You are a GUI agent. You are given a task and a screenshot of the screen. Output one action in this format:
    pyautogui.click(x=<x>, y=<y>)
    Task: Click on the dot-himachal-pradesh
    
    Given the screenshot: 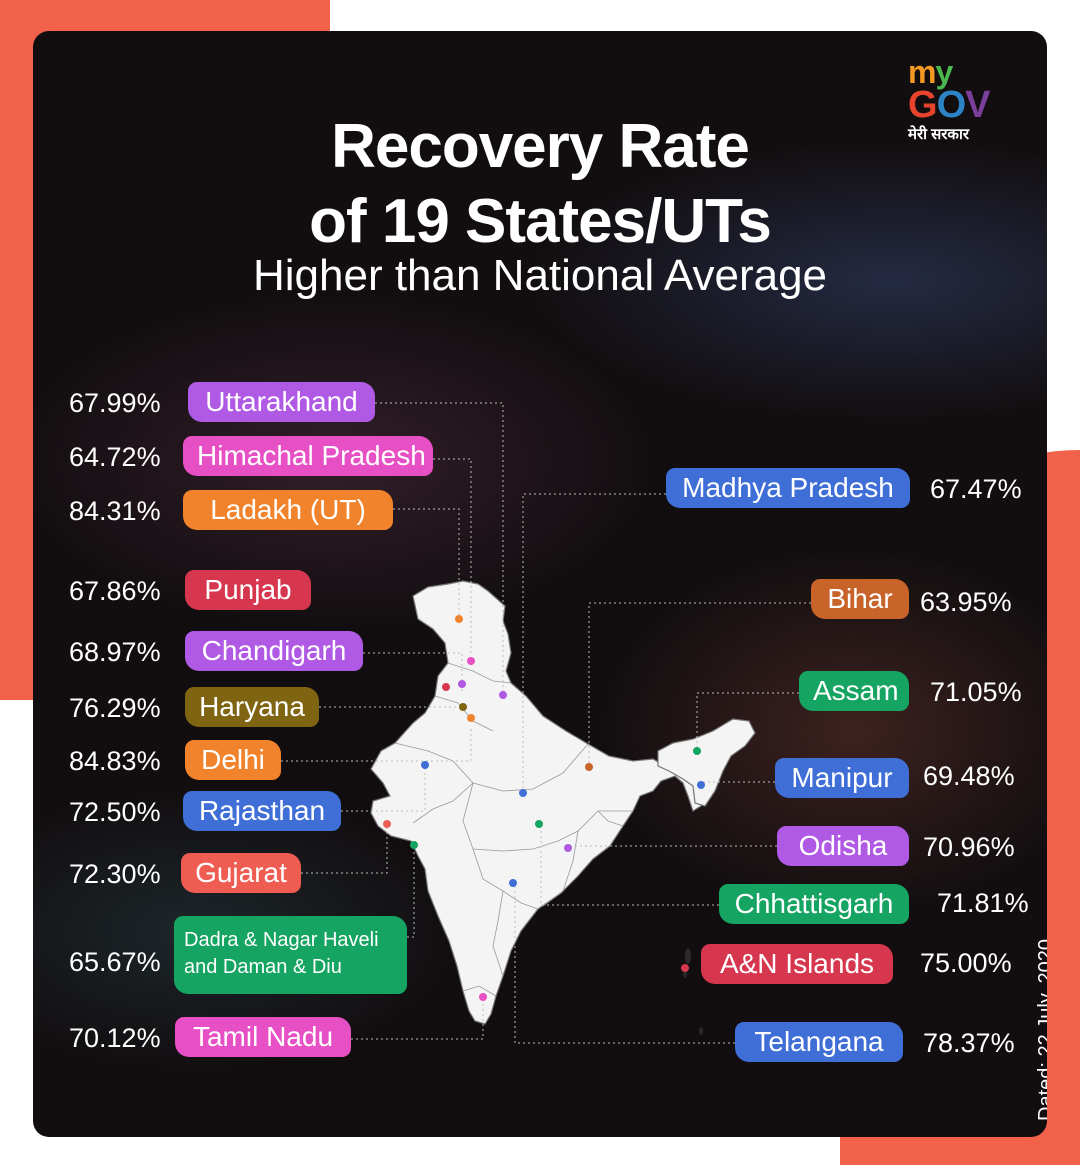 What is the action you would take?
    pyautogui.click(x=471, y=661)
    